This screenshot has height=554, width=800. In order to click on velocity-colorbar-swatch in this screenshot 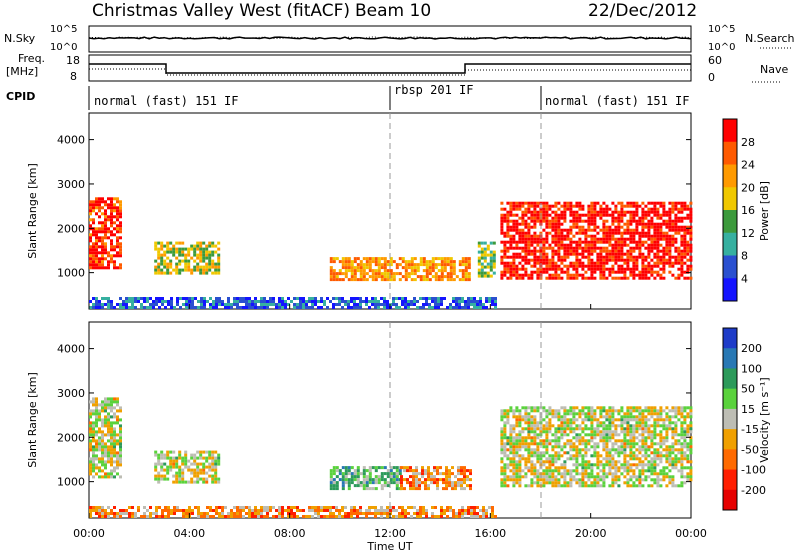, I will do `click(730, 480)`.